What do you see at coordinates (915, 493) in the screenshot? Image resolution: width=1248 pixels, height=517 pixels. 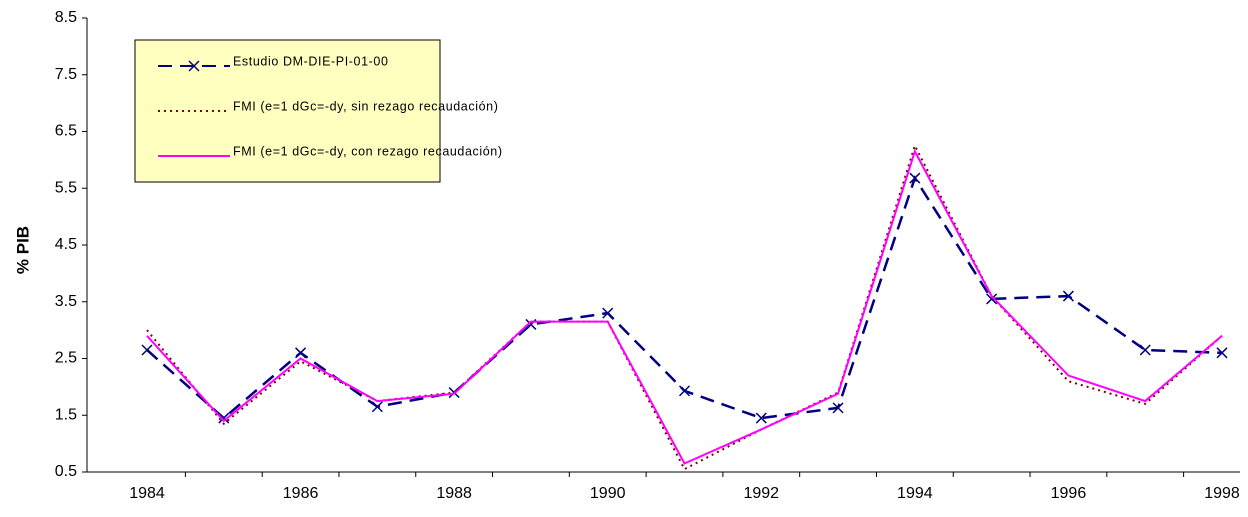 I see `x-tick-label: 1994` at bounding box center [915, 493].